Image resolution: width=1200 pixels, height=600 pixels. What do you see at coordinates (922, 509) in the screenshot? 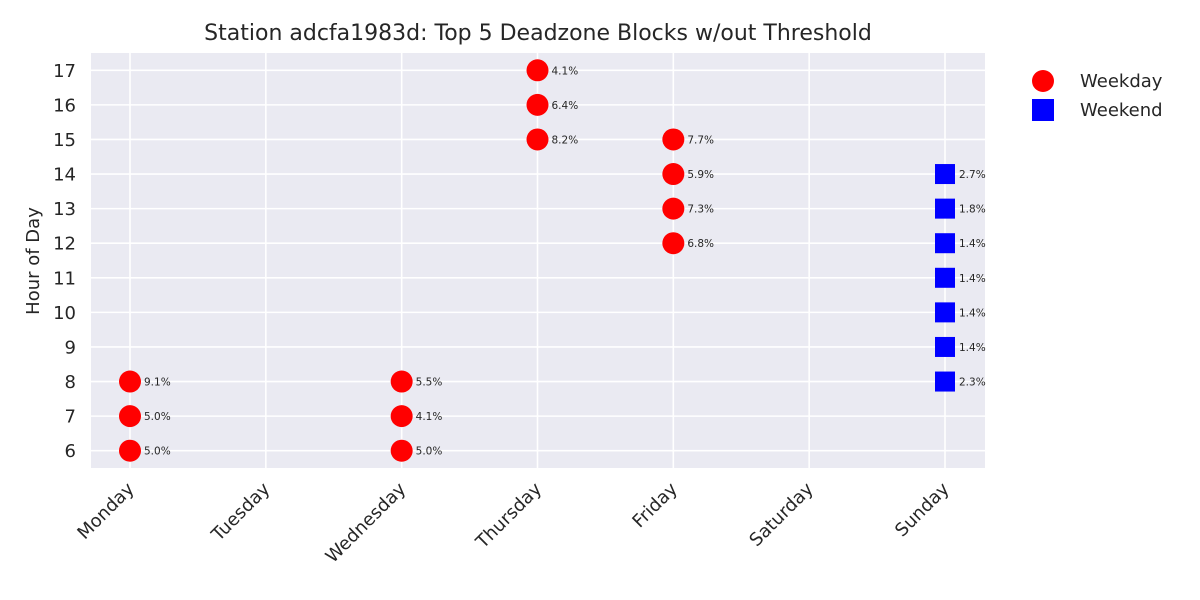
I see `x-tick-label: Sunday` at bounding box center [922, 509].